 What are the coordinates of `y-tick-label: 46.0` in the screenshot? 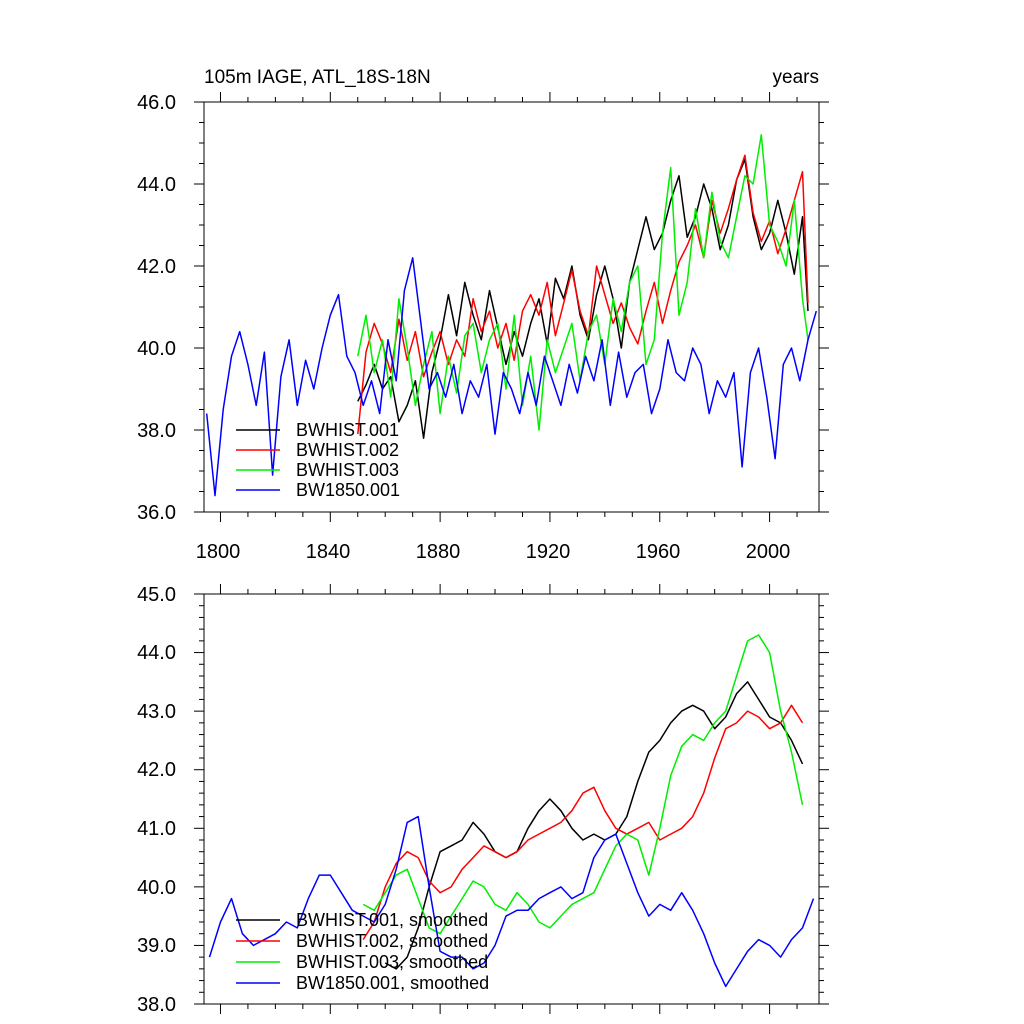 It's located at (156, 103).